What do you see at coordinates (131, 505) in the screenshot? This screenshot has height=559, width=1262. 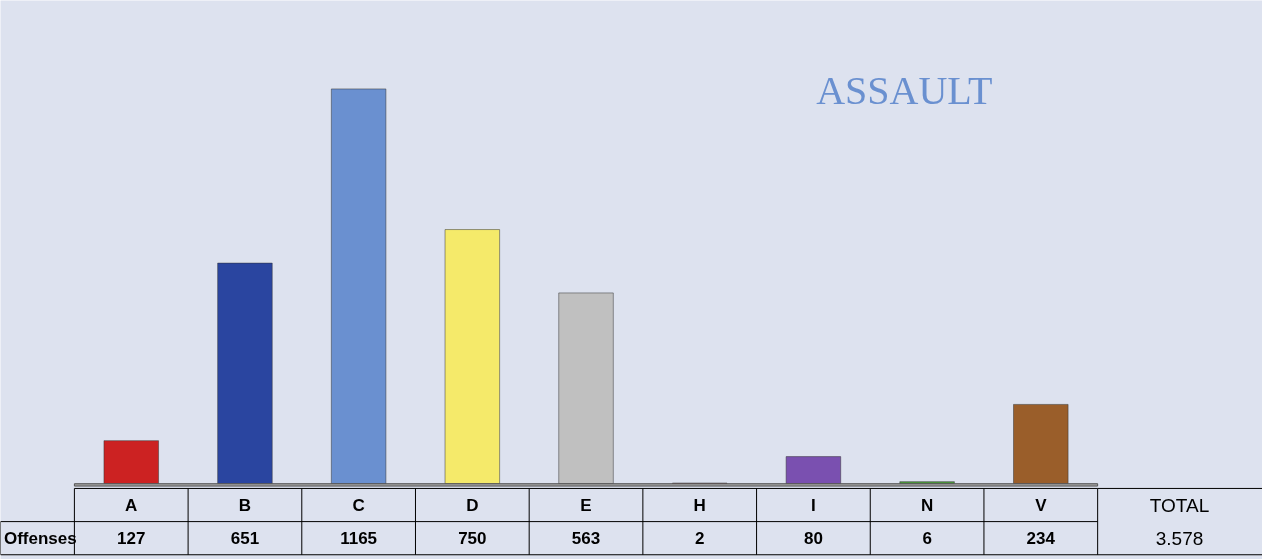 I see `x-tick-label: A` at bounding box center [131, 505].